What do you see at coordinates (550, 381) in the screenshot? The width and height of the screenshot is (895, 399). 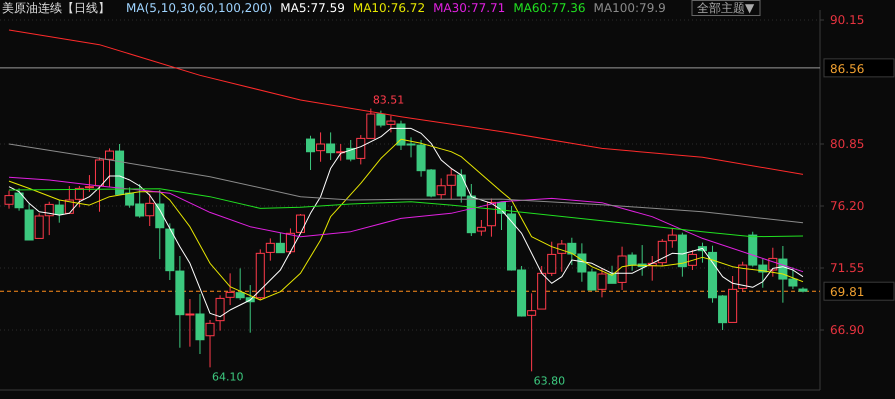 I see `annotation: 63.80` at bounding box center [550, 381].